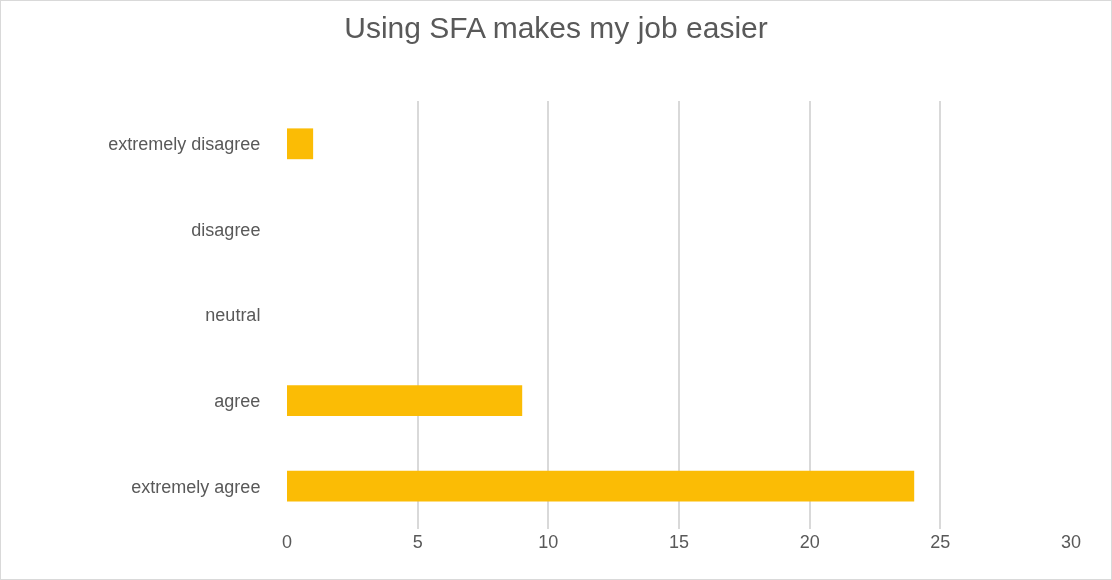 Image resolution: width=1112 pixels, height=580 pixels. I want to click on y-tick-label: extremely agree, so click(196, 486).